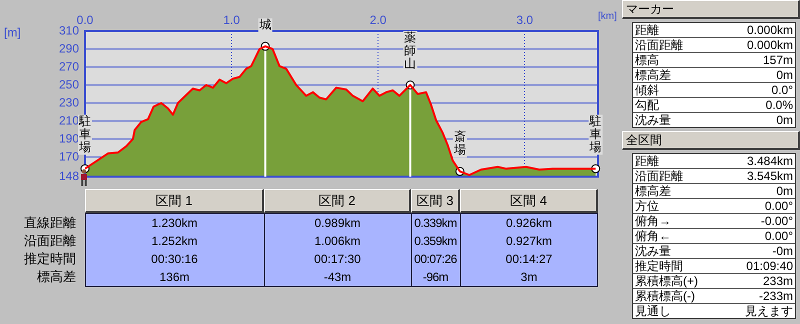 Image resolution: width=800 pixels, height=324 pixels. What do you see at coordinates (337, 259) in the screenshot?
I see `text: 00:17:30` at bounding box center [337, 259].